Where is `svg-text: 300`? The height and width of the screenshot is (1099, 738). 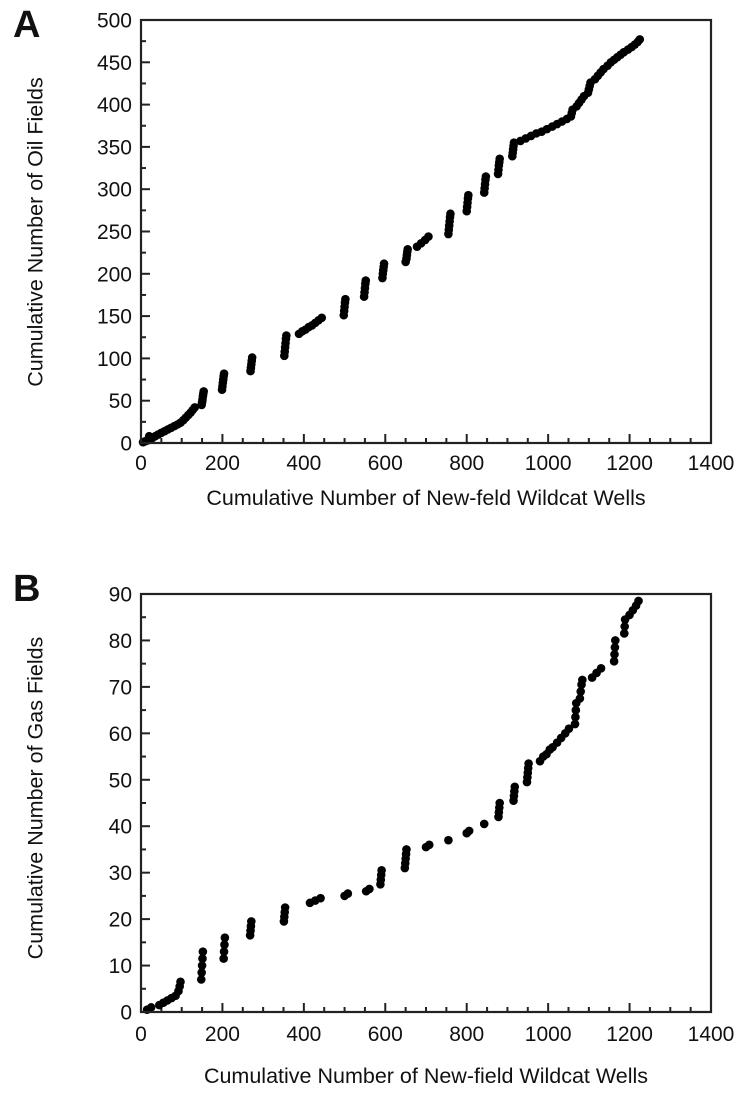 svg-text: 300 is located at coordinates (114, 190).